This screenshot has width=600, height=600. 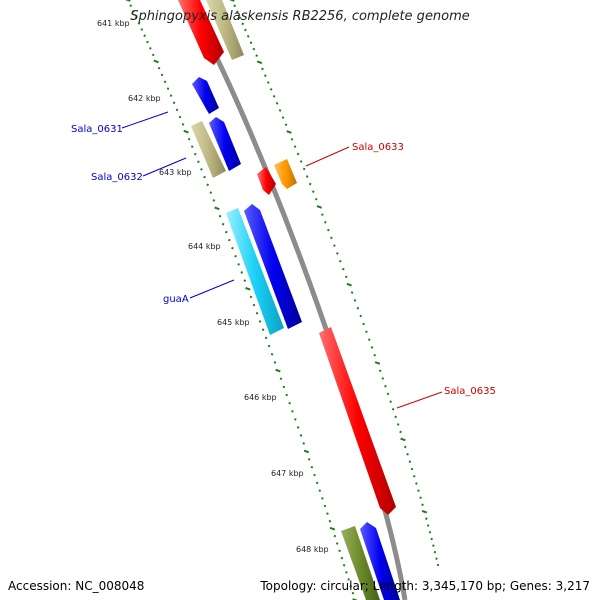 What do you see at coordinates (175, 172) in the screenshot?
I see `tick-label: 643 kbp` at bounding box center [175, 172].